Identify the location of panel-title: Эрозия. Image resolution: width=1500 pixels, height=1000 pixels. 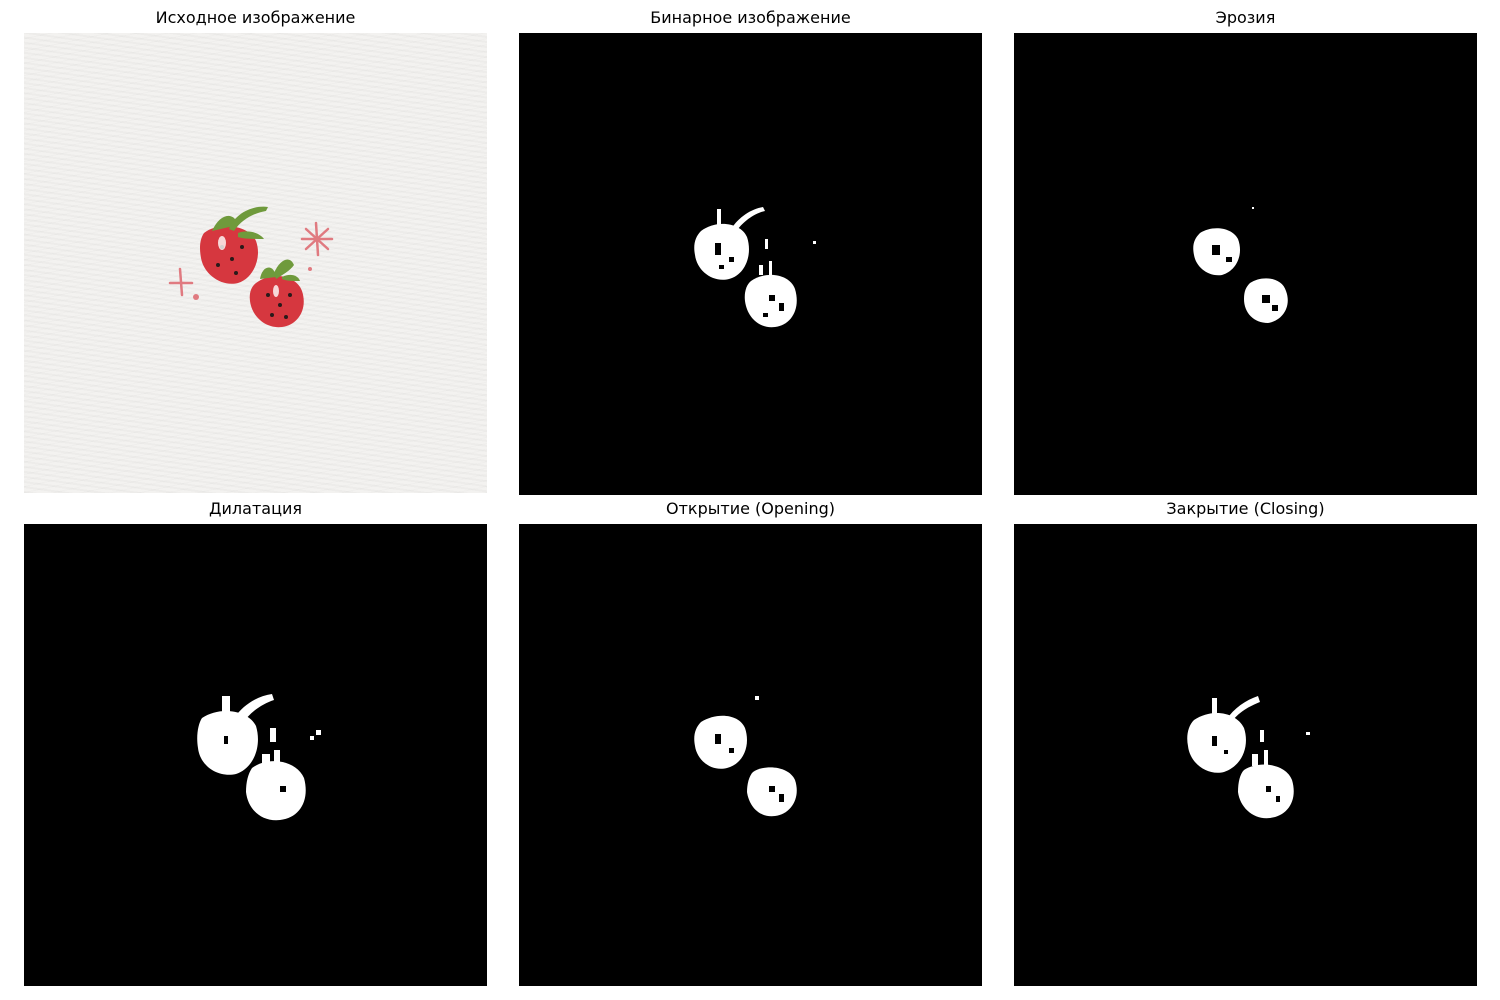
(1245, 17).